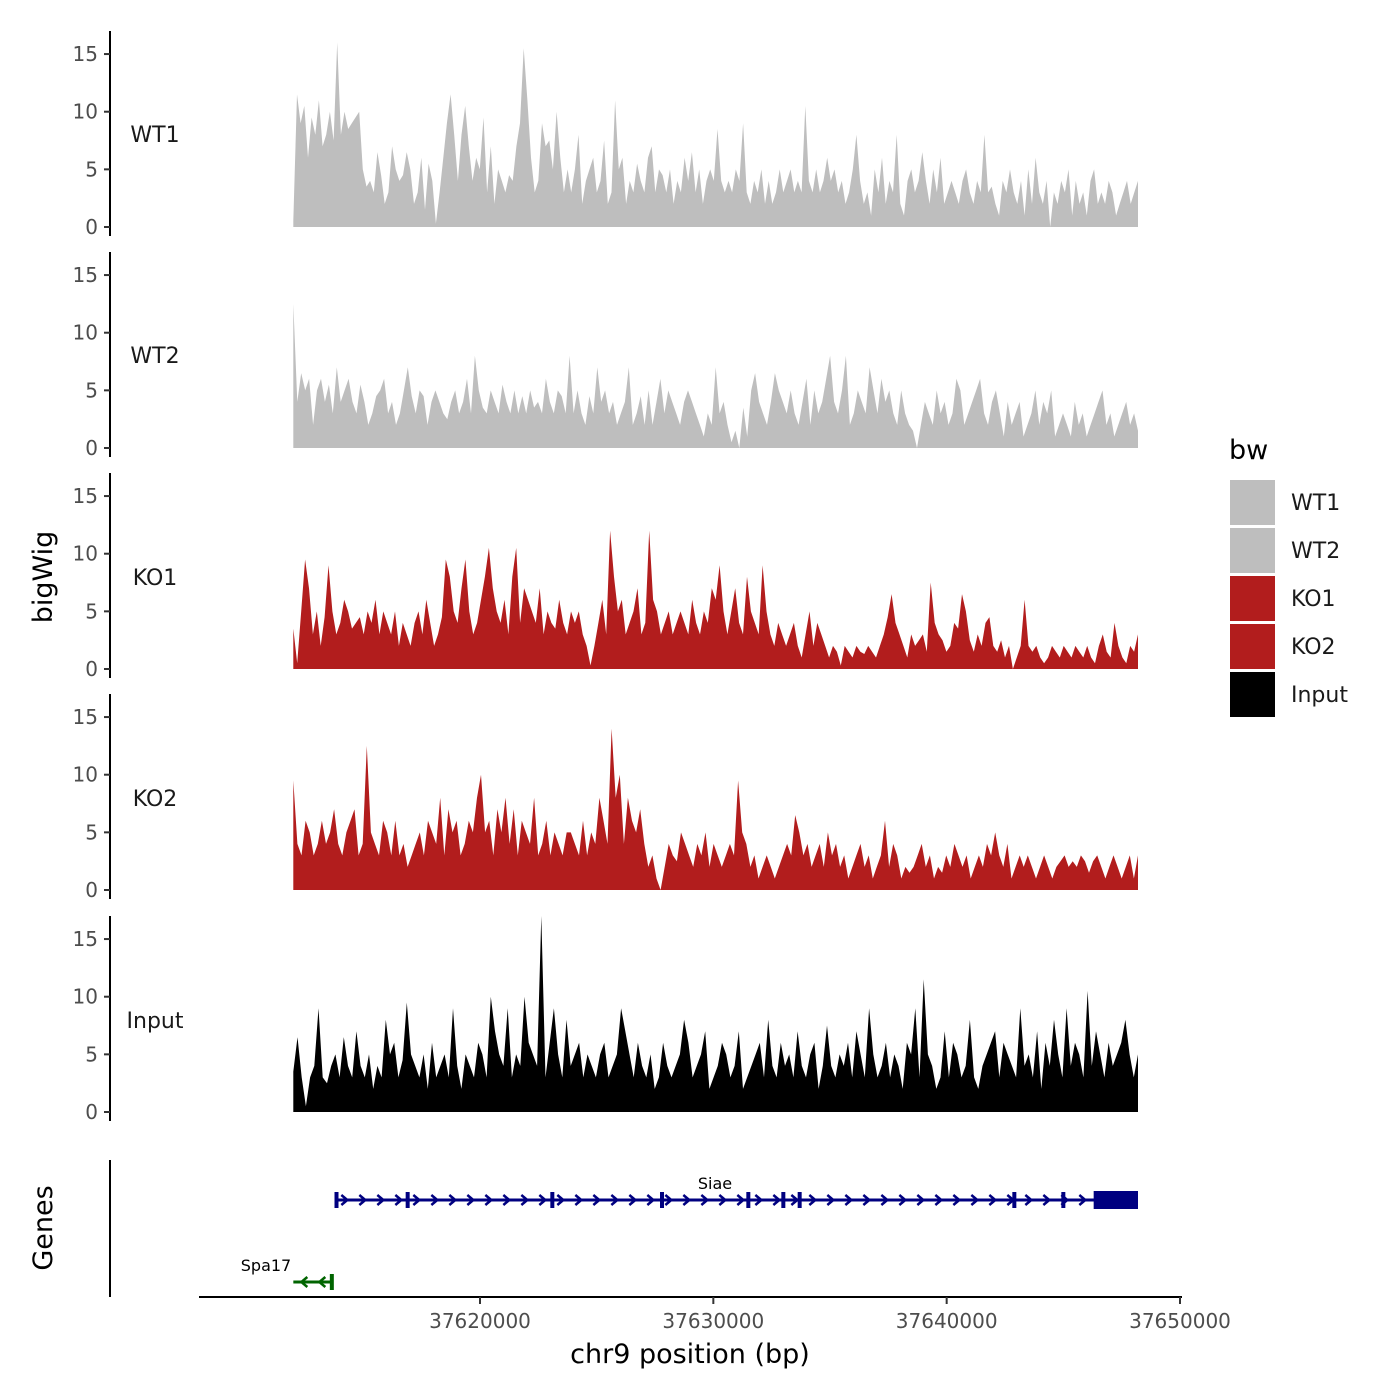 This screenshot has height=1400, width=1400. Describe the element at coordinates (480, 1321) in the screenshot. I see `x-tick-label: 37620000` at that location.